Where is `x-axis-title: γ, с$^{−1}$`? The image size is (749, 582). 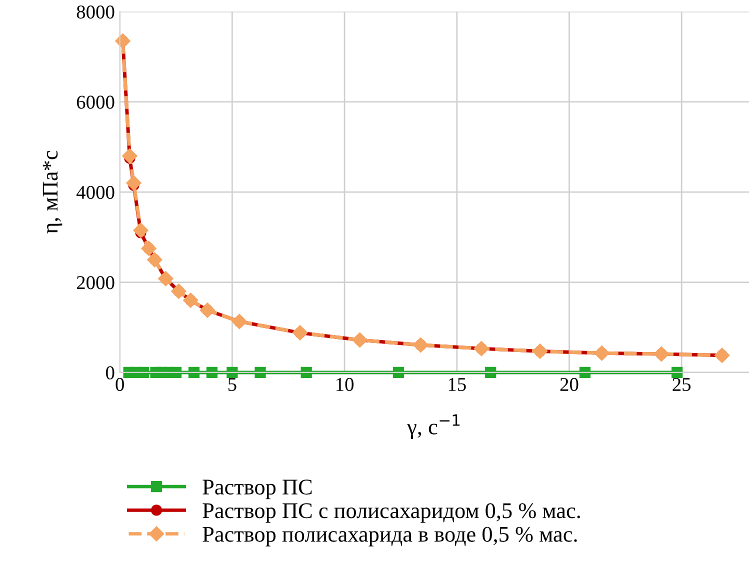 x-axis-title: γ, с$^{−1}$ is located at coordinates (433, 426).